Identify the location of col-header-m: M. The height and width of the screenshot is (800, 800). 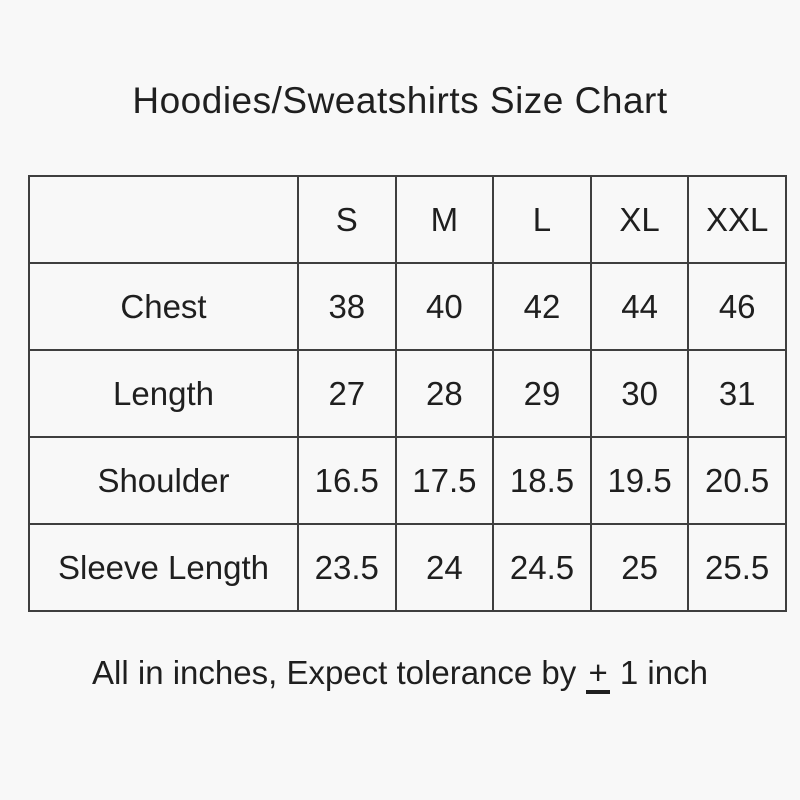
(444, 219).